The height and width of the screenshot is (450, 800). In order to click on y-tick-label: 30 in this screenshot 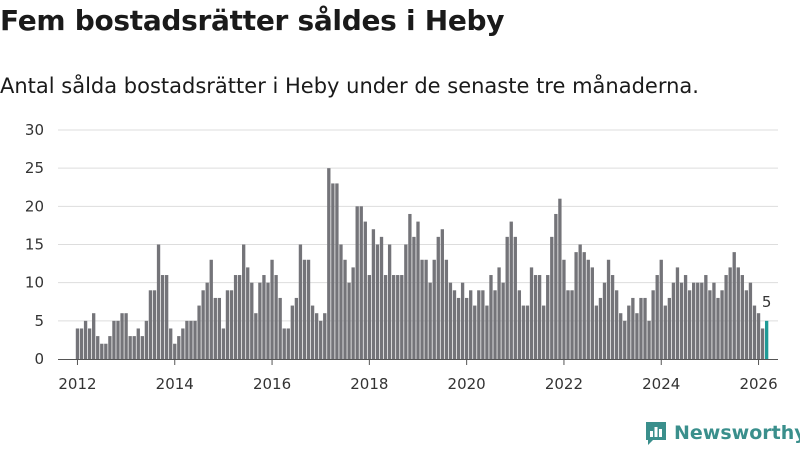, I will do `click(34, 130)`.